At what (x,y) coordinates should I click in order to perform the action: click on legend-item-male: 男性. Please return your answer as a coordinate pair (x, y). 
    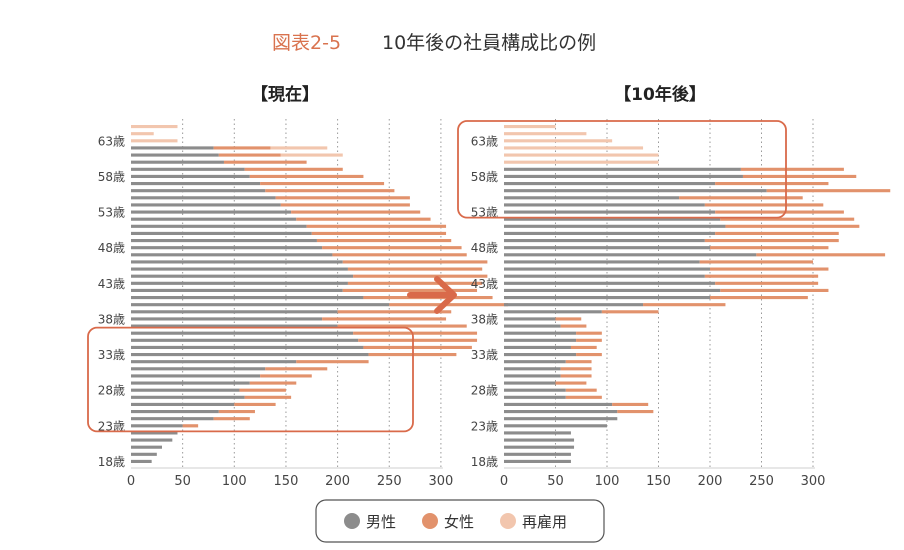
    Looking at the image, I should click on (370, 522).